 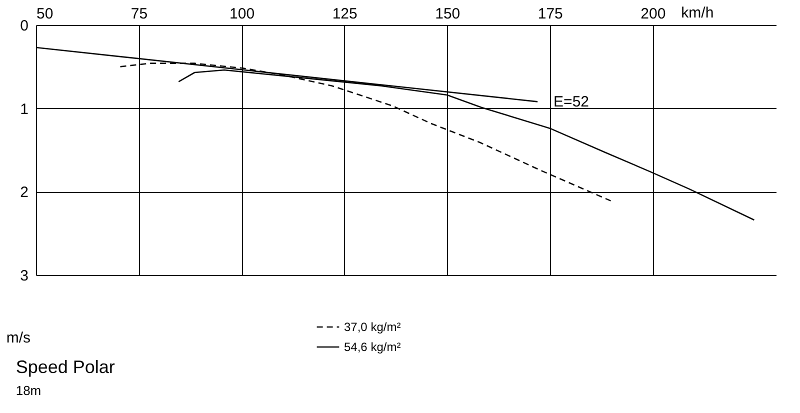 I want to click on annotation: E=52, so click(x=572, y=102).